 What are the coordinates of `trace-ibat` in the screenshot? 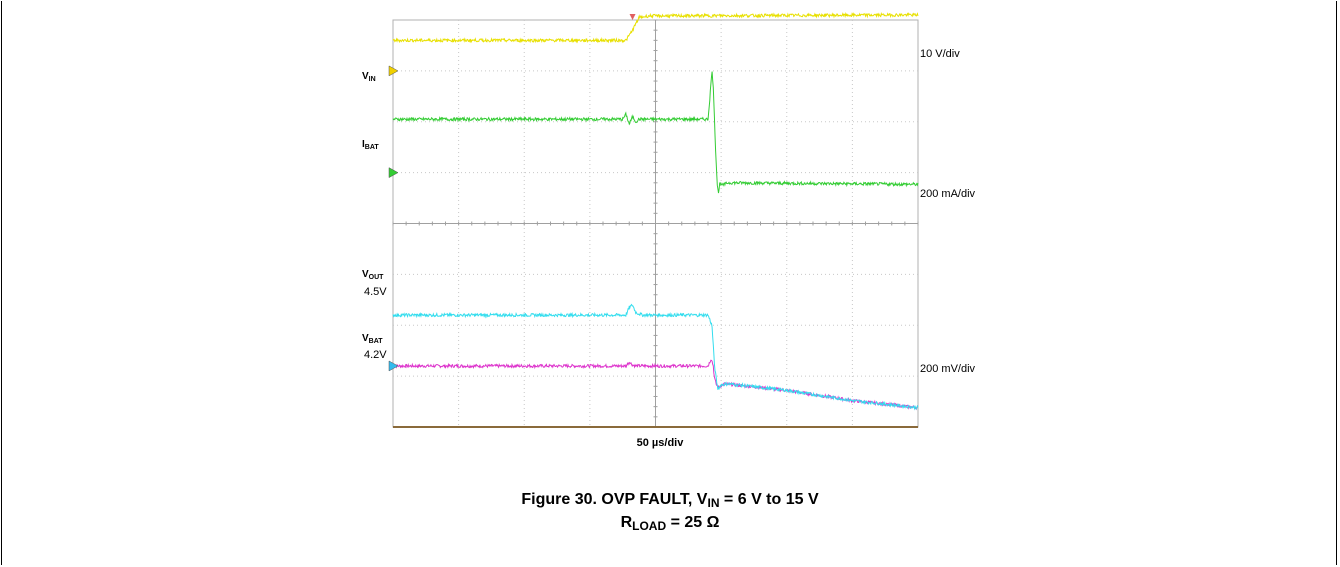 It's located at (655, 132).